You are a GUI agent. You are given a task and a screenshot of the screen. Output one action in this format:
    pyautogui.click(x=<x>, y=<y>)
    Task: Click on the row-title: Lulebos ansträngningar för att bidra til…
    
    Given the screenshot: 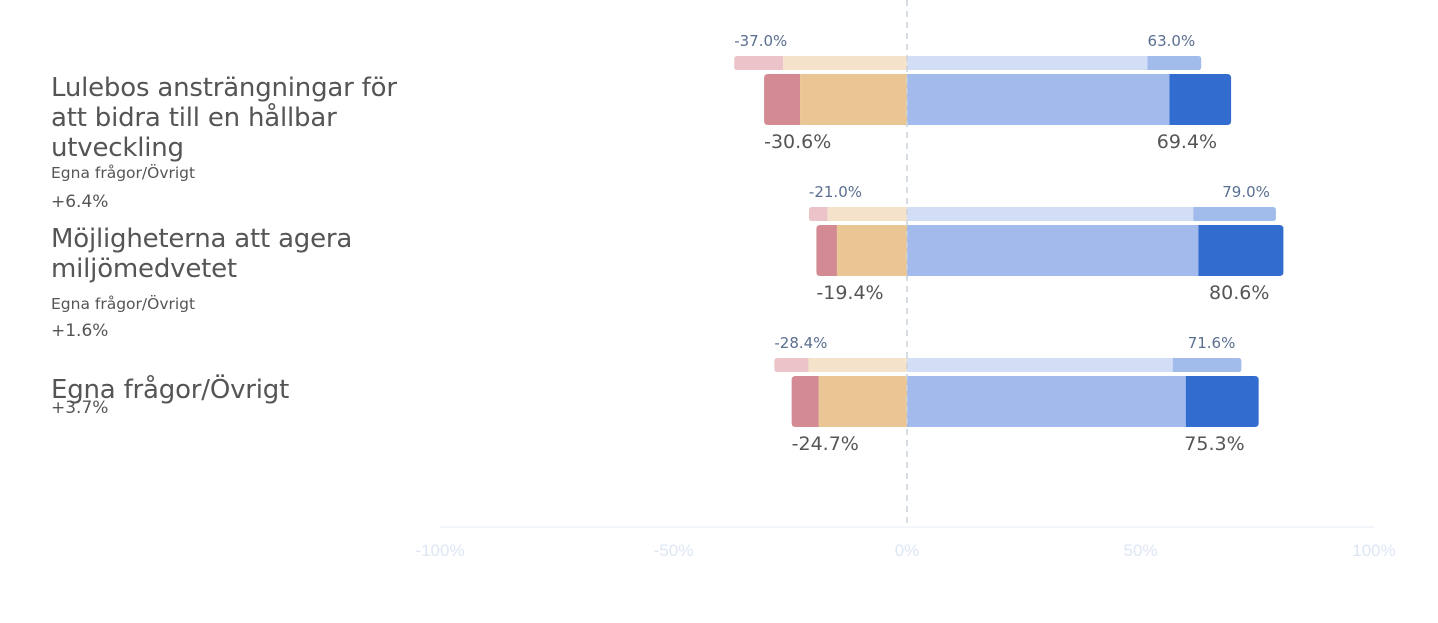 What is the action you would take?
    pyautogui.click(x=224, y=118)
    